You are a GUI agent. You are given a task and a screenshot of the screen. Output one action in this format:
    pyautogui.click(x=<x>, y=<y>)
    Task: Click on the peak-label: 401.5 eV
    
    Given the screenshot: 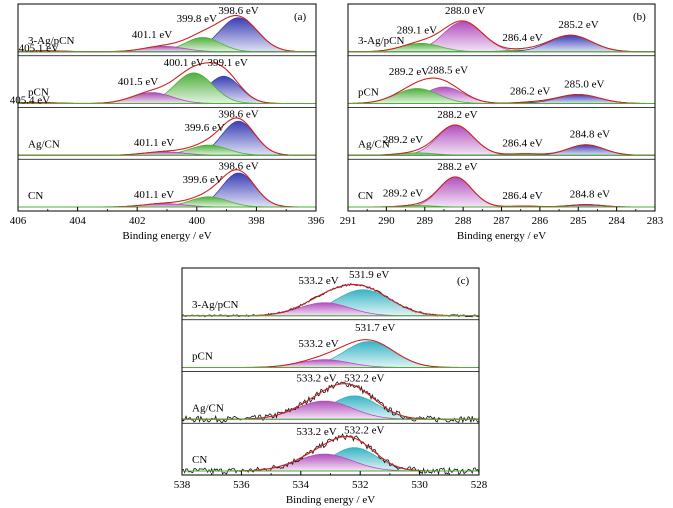 What is the action you would take?
    pyautogui.click(x=138, y=82)
    